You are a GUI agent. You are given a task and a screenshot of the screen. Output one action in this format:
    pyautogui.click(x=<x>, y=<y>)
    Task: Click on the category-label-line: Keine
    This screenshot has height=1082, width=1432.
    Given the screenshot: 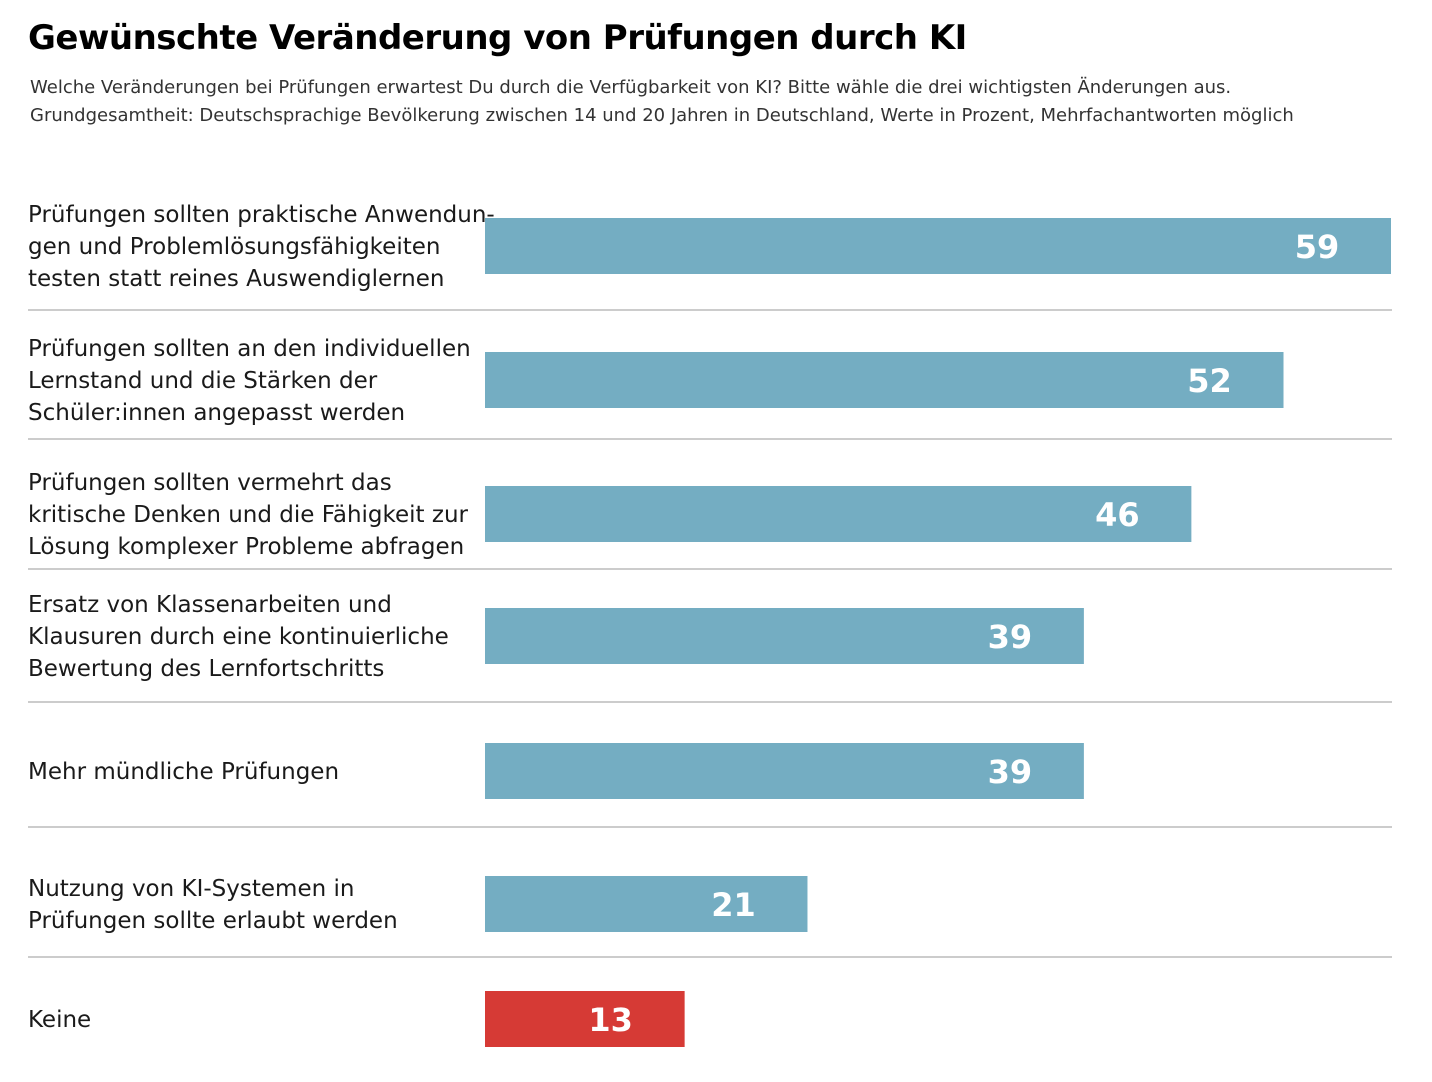 What is the action you would take?
    pyautogui.click(x=59, y=1020)
    